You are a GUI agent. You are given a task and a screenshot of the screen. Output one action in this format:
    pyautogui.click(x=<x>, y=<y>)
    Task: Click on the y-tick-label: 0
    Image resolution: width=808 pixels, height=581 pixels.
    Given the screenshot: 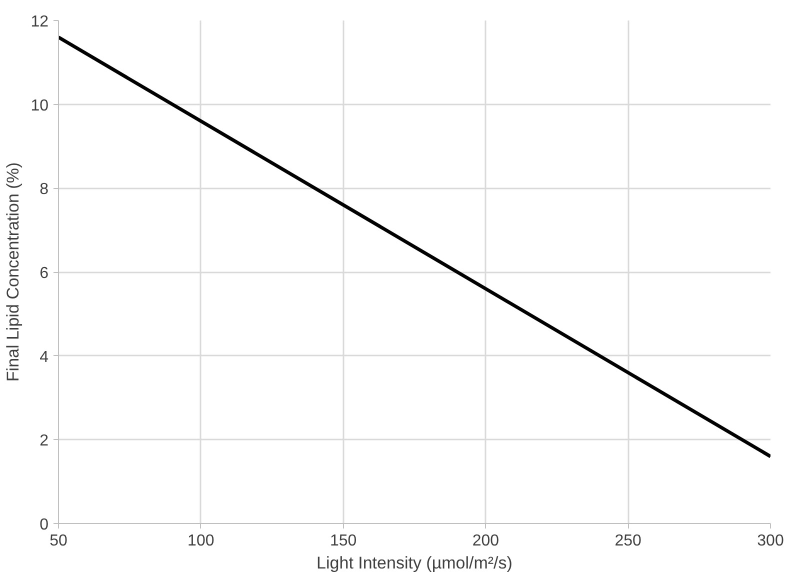 What is the action you would take?
    pyautogui.click(x=44, y=525)
    